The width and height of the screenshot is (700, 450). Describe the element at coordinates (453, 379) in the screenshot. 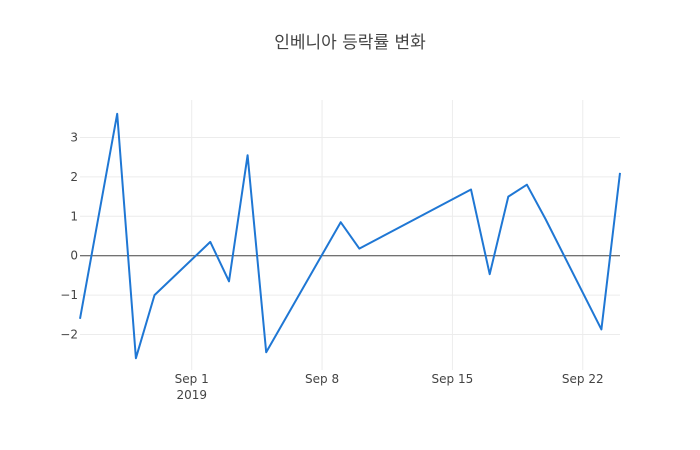

I see `x-tick-label: Sep 15` at that location.